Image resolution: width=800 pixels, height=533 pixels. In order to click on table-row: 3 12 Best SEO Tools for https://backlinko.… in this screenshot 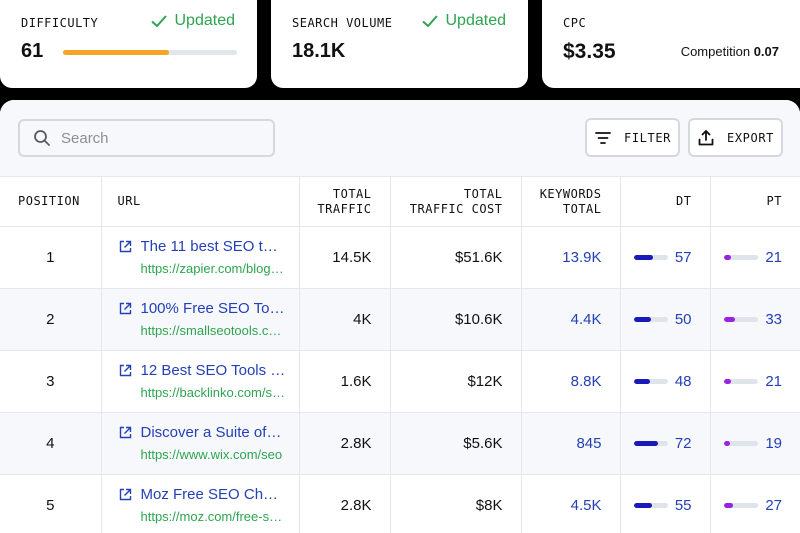, I will do `click(400, 381)`.